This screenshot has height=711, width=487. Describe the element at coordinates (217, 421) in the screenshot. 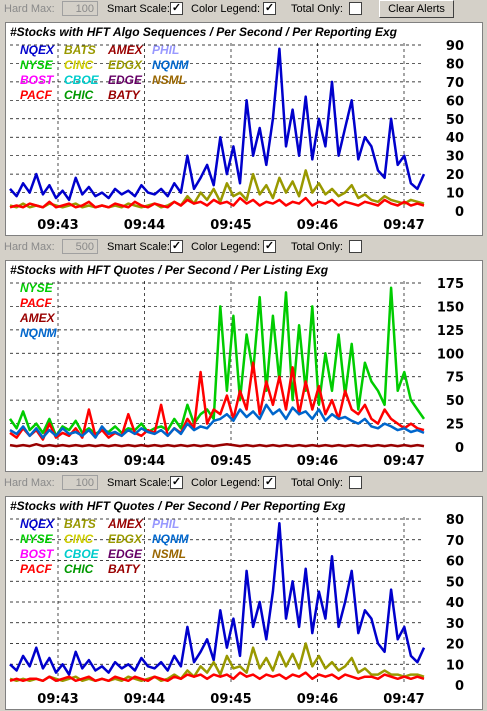

I see `series-line-nqnm` at that location.